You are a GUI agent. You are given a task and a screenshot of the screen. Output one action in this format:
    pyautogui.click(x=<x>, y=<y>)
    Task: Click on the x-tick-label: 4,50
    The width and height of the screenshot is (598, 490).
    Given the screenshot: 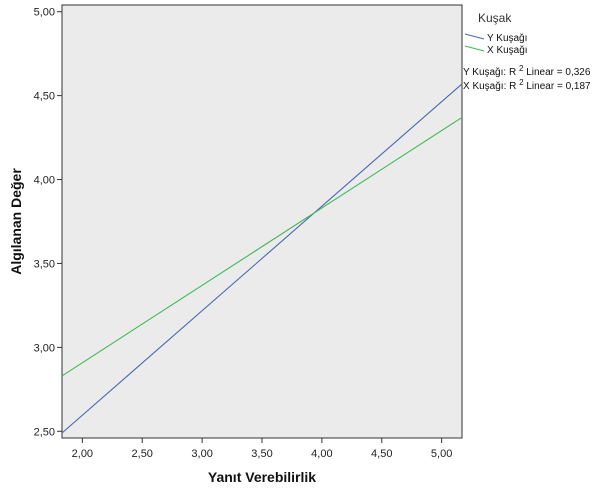 What is the action you would take?
    pyautogui.click(x=381, y=454)
    